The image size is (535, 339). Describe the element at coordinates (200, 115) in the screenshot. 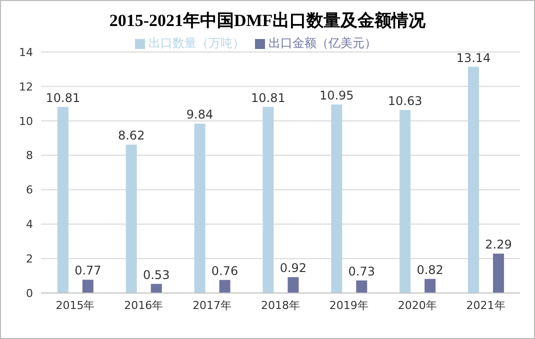

I see `data-label: 9.84` at that location.